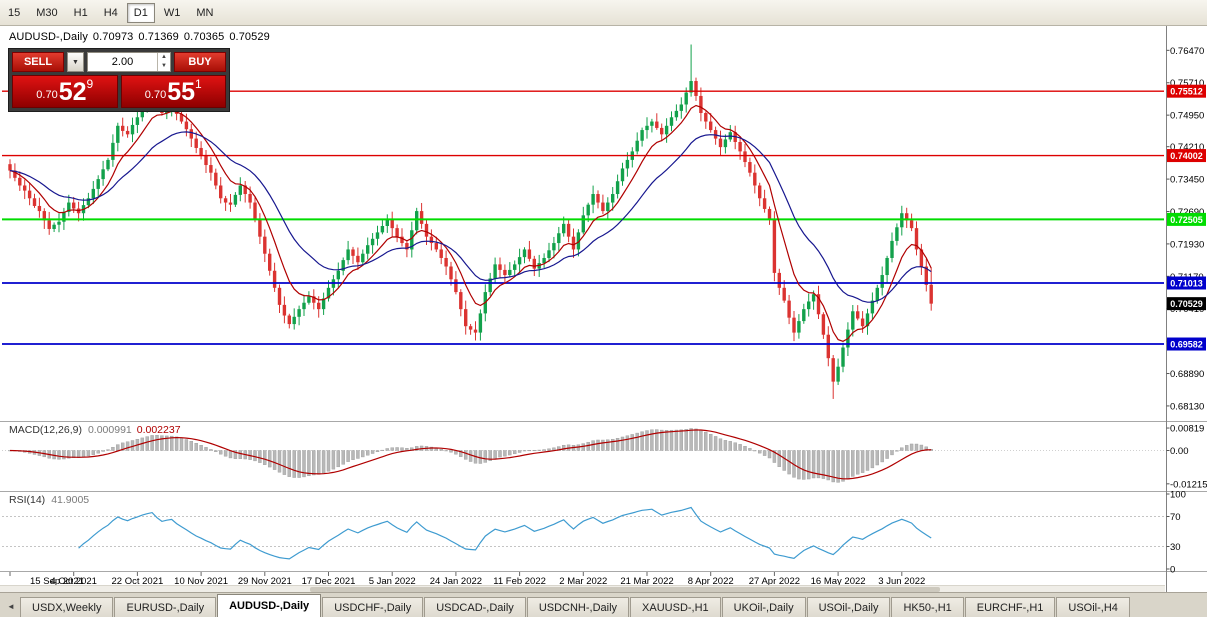 The image size is (1207, 617). I want to click on chart-tab-usdcnh-daily: USDCNH-,Daily, so click(578, 607).